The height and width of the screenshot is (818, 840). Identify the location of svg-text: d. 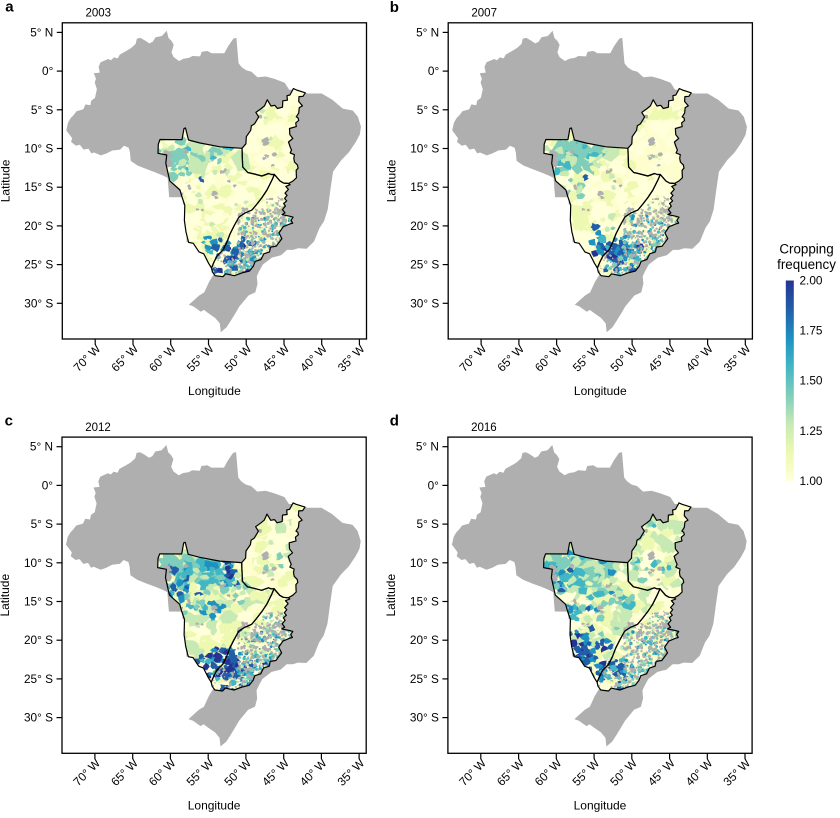
(394, 420).